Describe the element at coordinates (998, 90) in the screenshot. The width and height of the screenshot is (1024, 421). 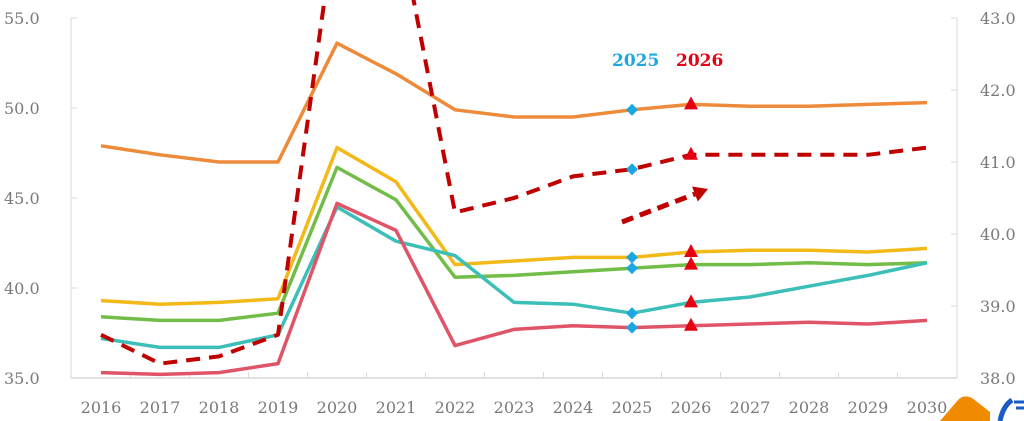
I see `right-axis-tick-label: 42.0` at that location.